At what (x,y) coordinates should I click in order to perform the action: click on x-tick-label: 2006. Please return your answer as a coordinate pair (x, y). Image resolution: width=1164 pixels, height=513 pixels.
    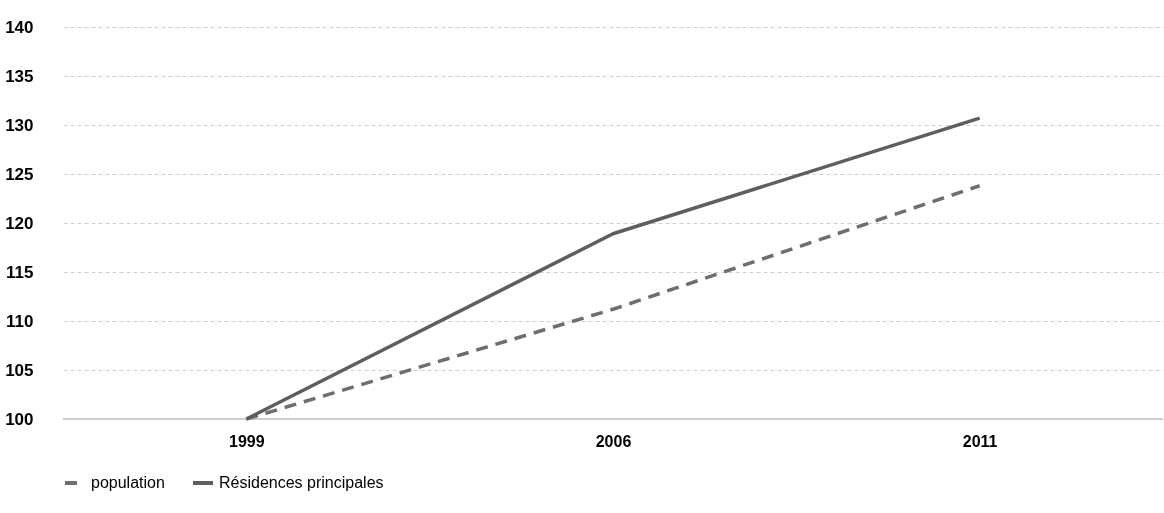
    Looking at the image, I should click on (613, 441).